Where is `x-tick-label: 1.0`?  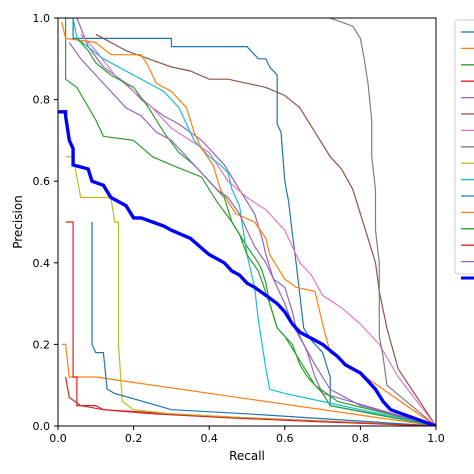 x-tick-label: 1.0 is located at coordinates (436, 438).